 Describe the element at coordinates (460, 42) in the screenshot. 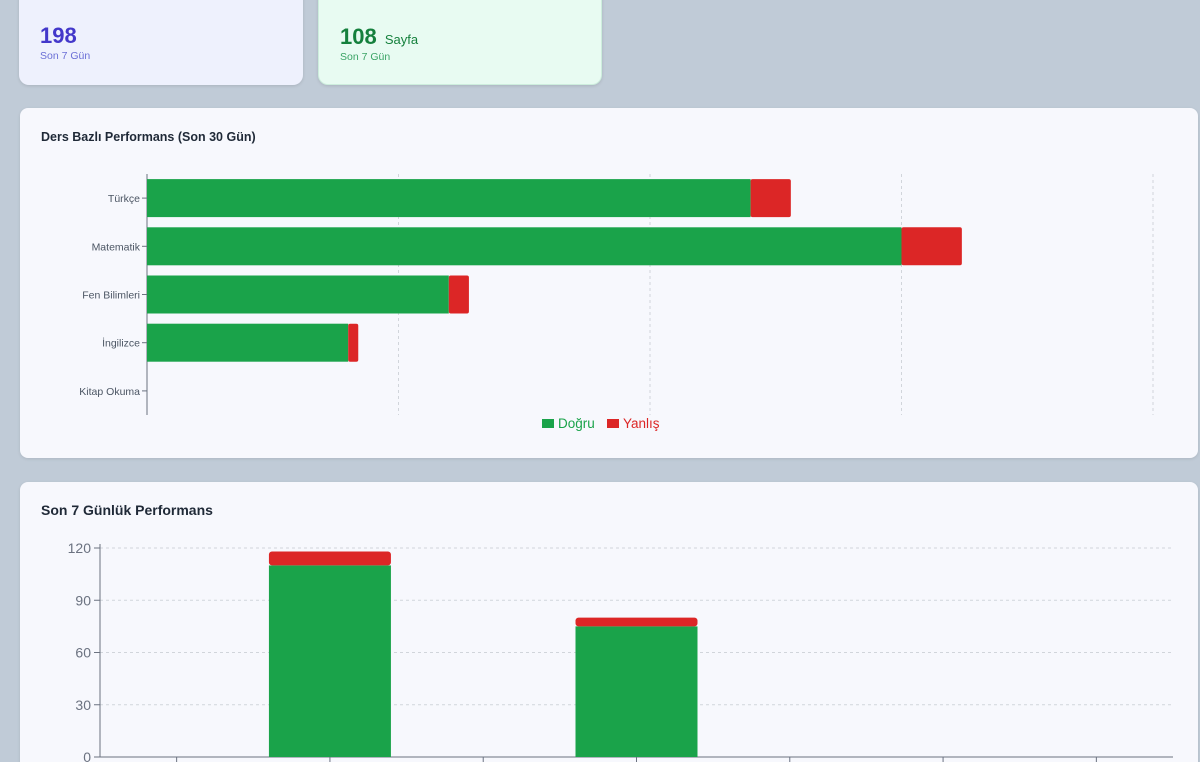

I see `reading-stat-card: 108 Sayfa Son 7 Gün` at that location.